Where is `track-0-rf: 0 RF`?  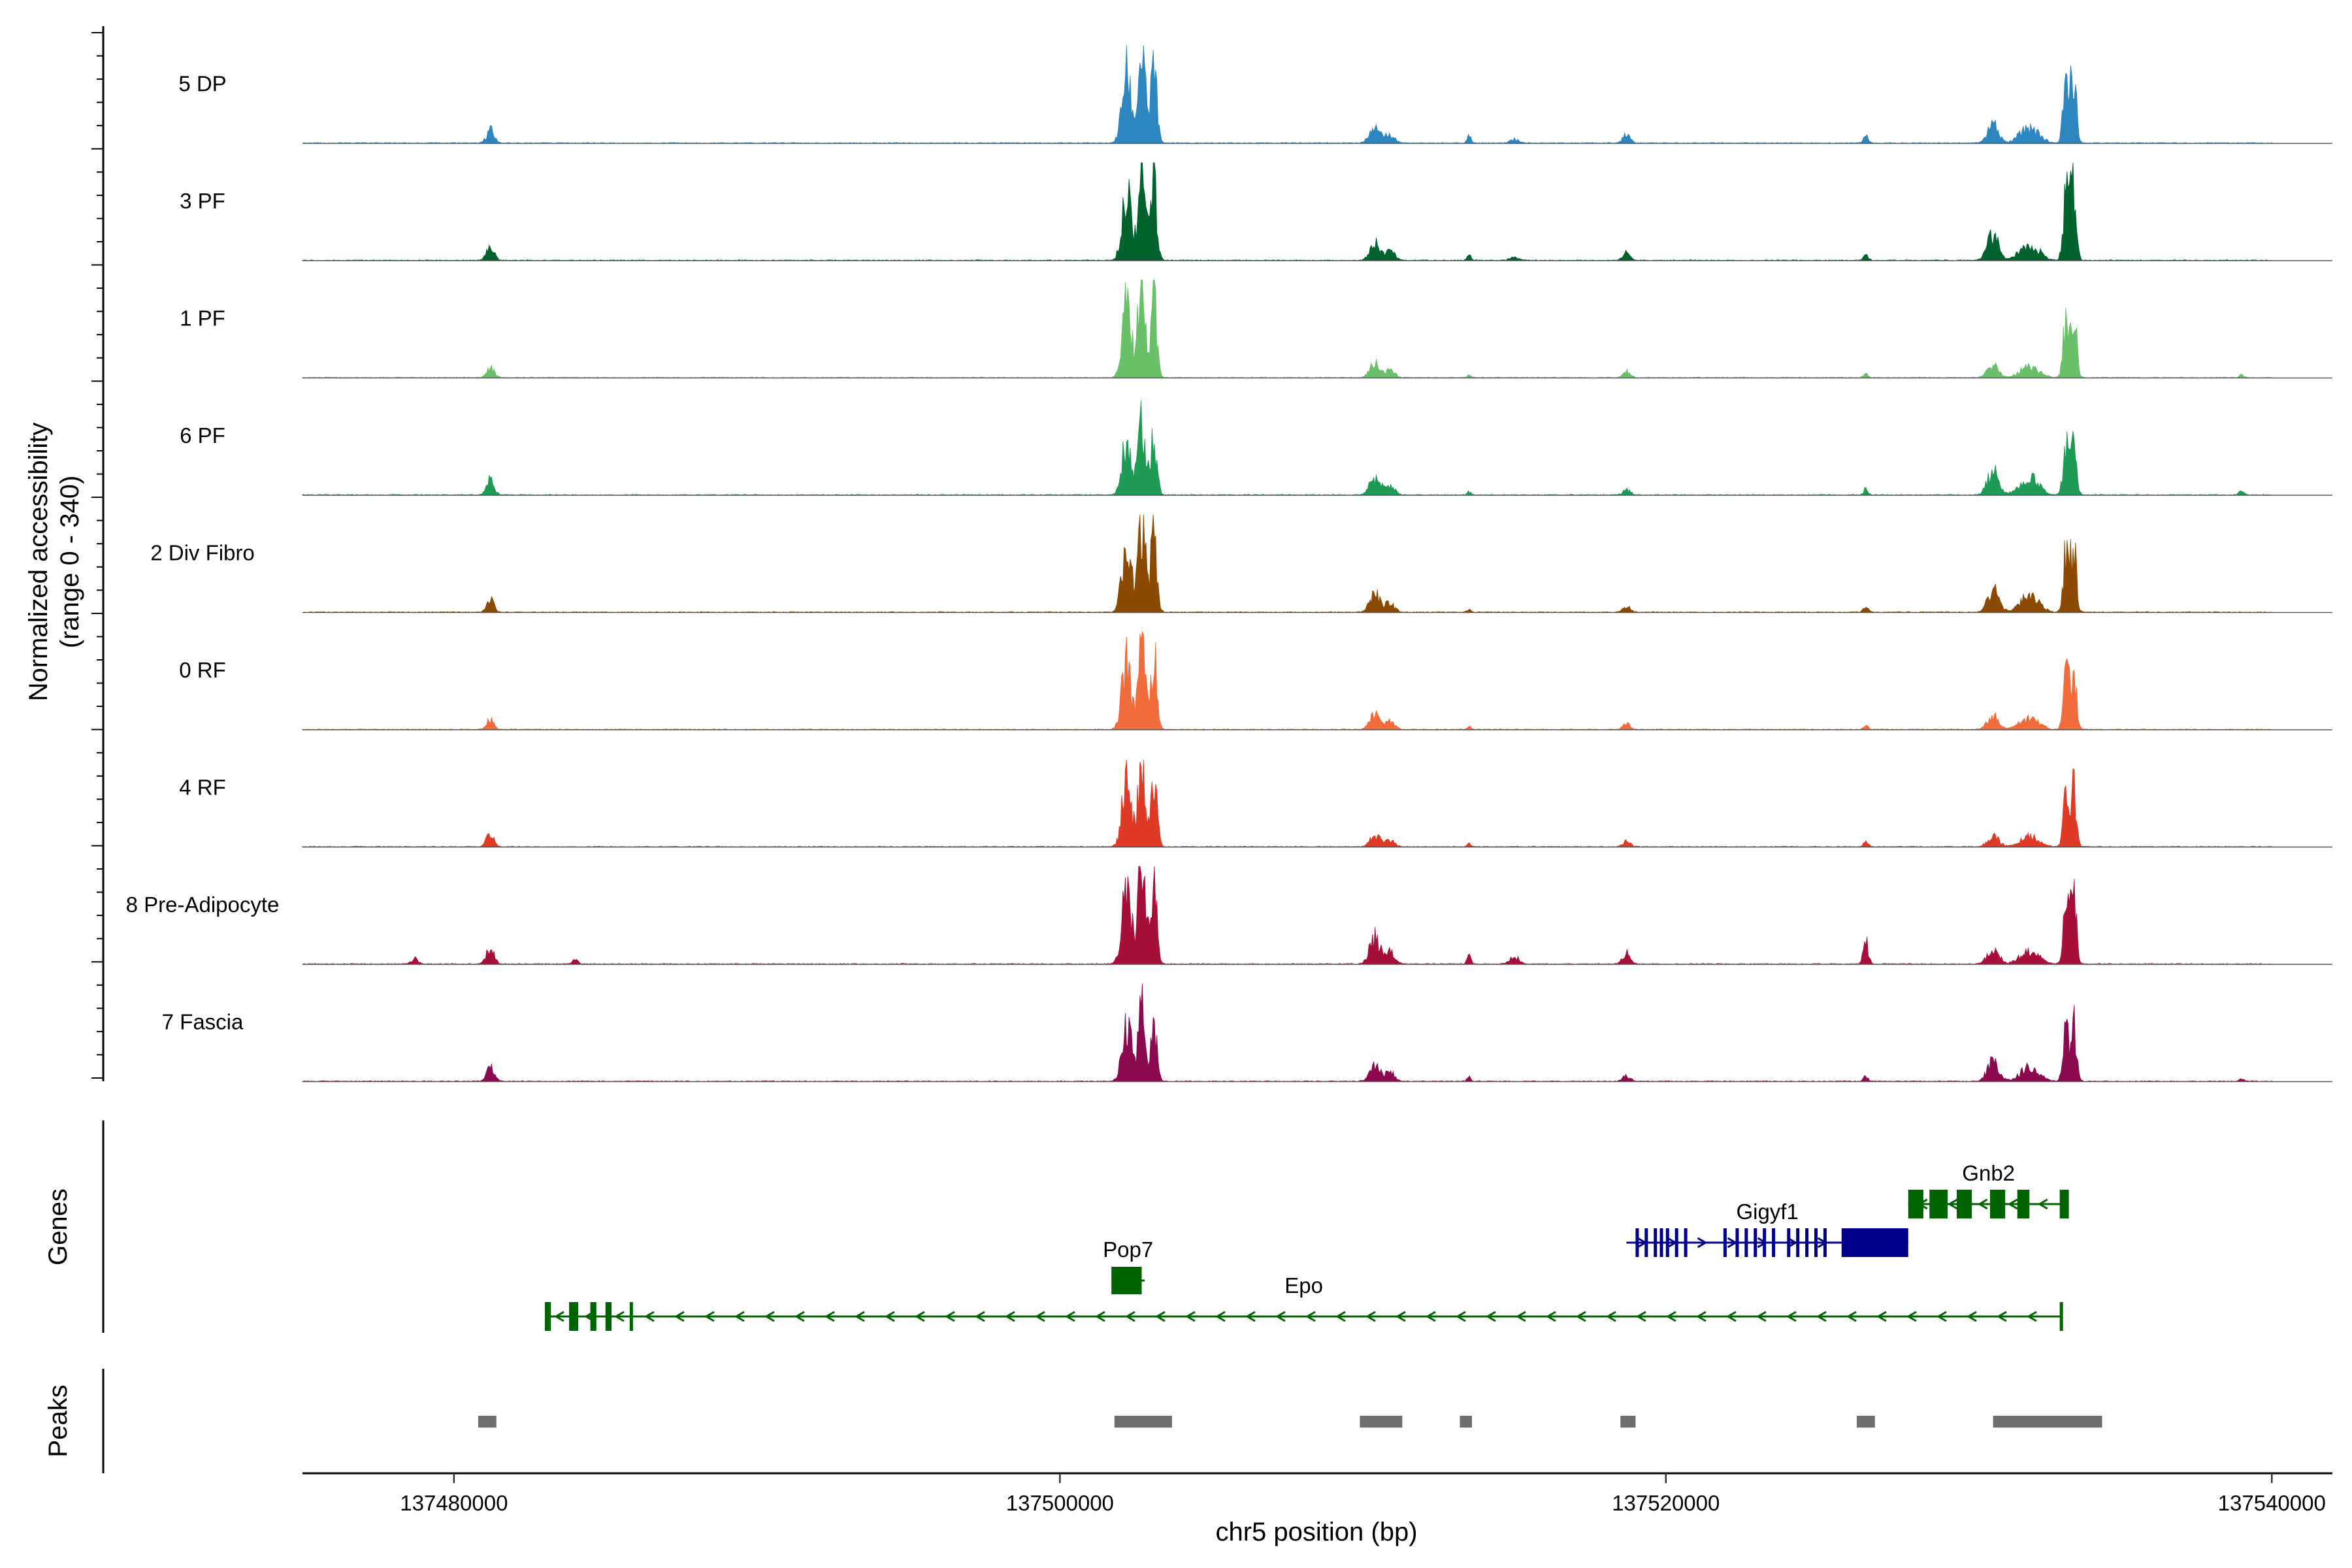
track-0-rf: 0 RF is located at coordinates (1255, 680).